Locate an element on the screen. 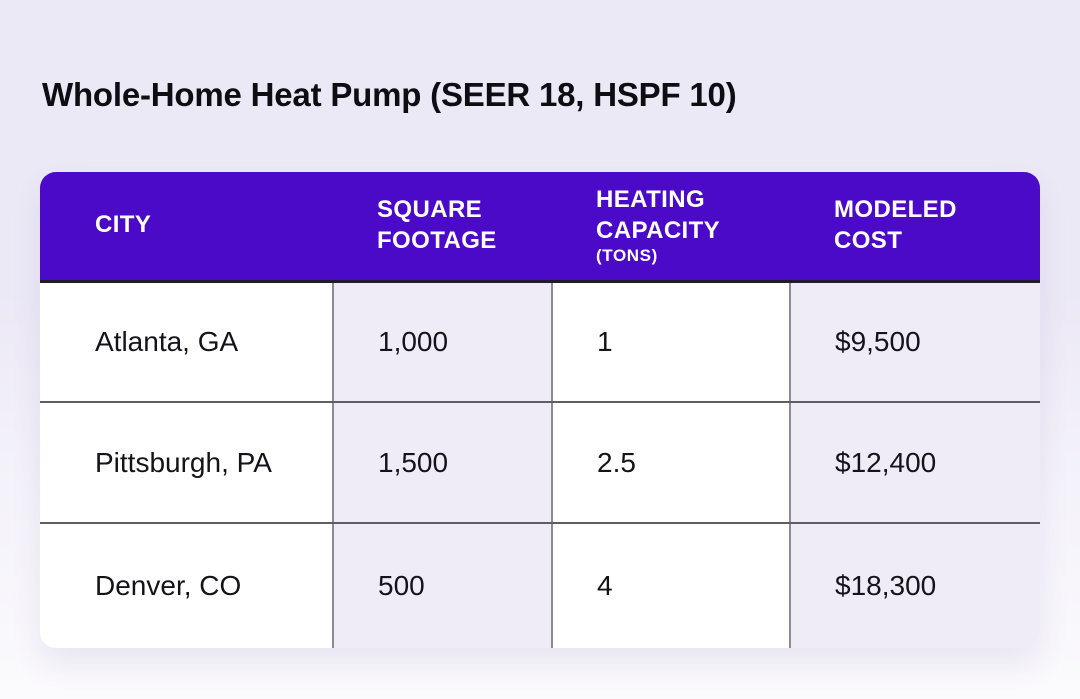  cell-square-footage: 1,500 is located at coordinates (442, 463).